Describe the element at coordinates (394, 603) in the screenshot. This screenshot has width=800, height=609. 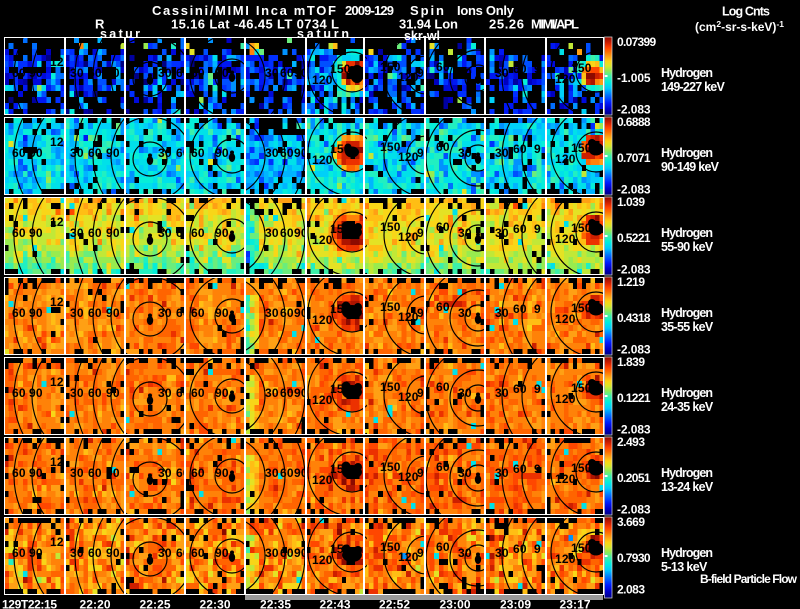
I see `svg-text: 22:52` at that location.